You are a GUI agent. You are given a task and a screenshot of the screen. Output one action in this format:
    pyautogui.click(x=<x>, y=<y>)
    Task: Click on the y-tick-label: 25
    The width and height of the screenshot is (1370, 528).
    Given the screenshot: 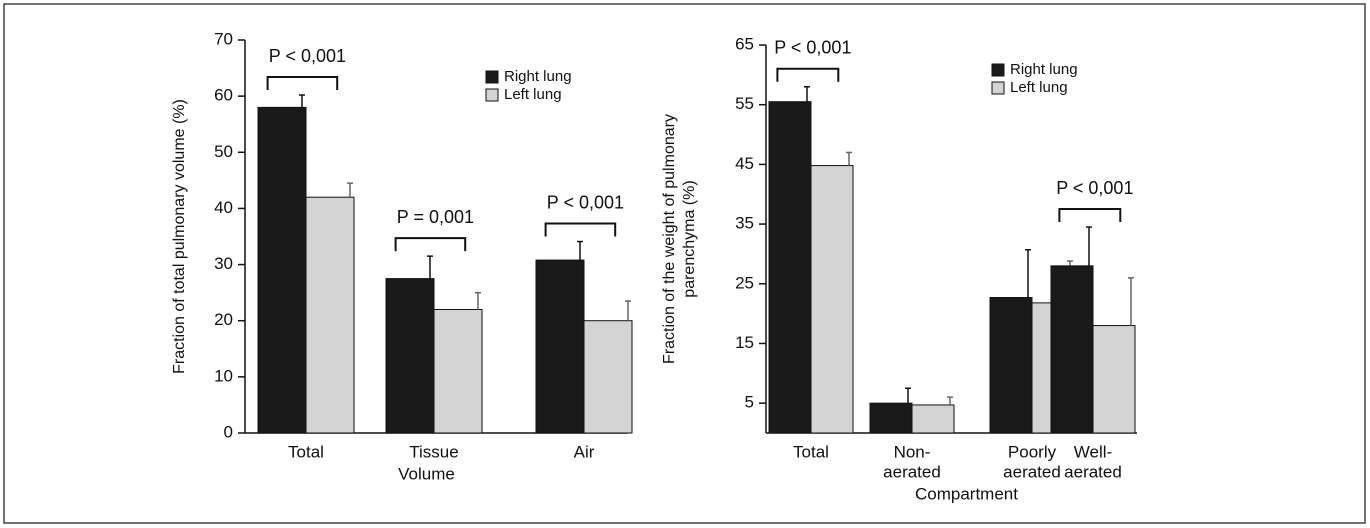 What is the action you would take?
    pyautogui.click(x=744, y=282)
    